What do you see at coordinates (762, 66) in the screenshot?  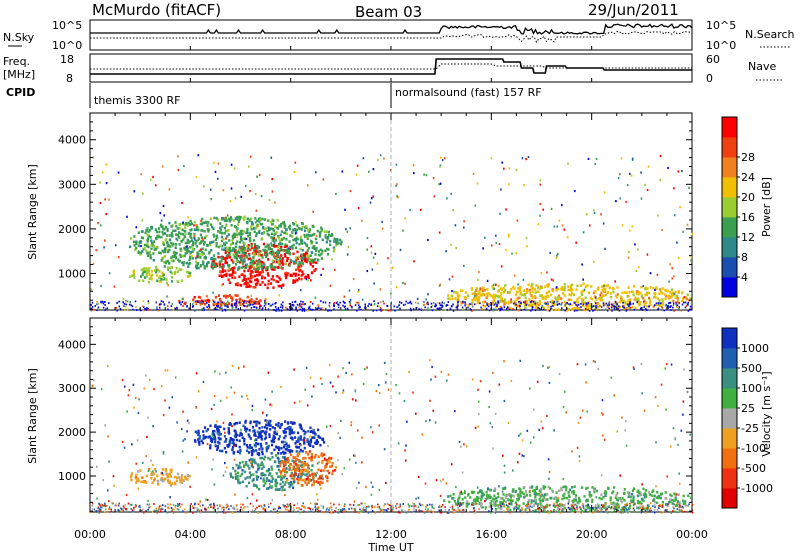 I see `nave-label: Nave` at bounding box center [762, 66].